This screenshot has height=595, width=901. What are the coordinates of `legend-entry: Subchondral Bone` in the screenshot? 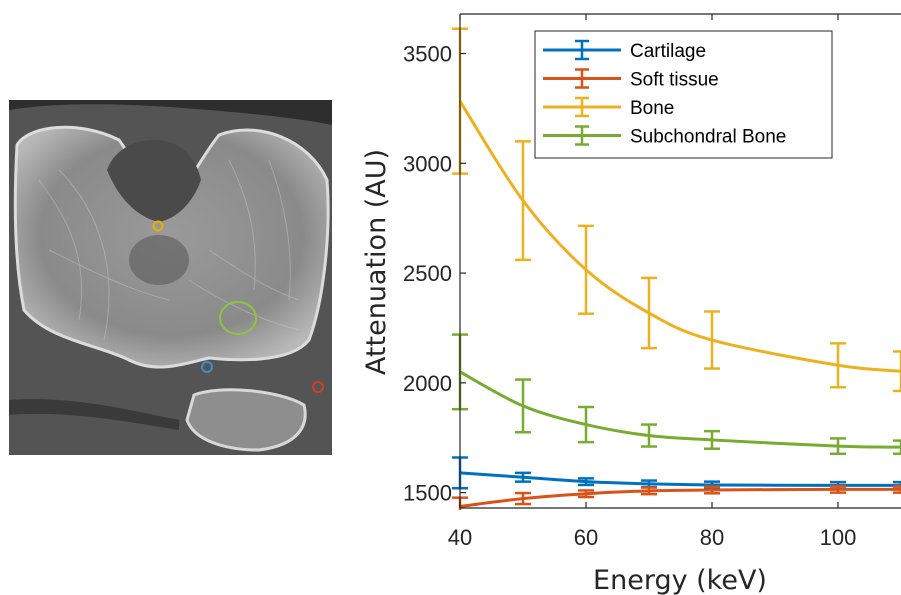 It's located at (664, 136).